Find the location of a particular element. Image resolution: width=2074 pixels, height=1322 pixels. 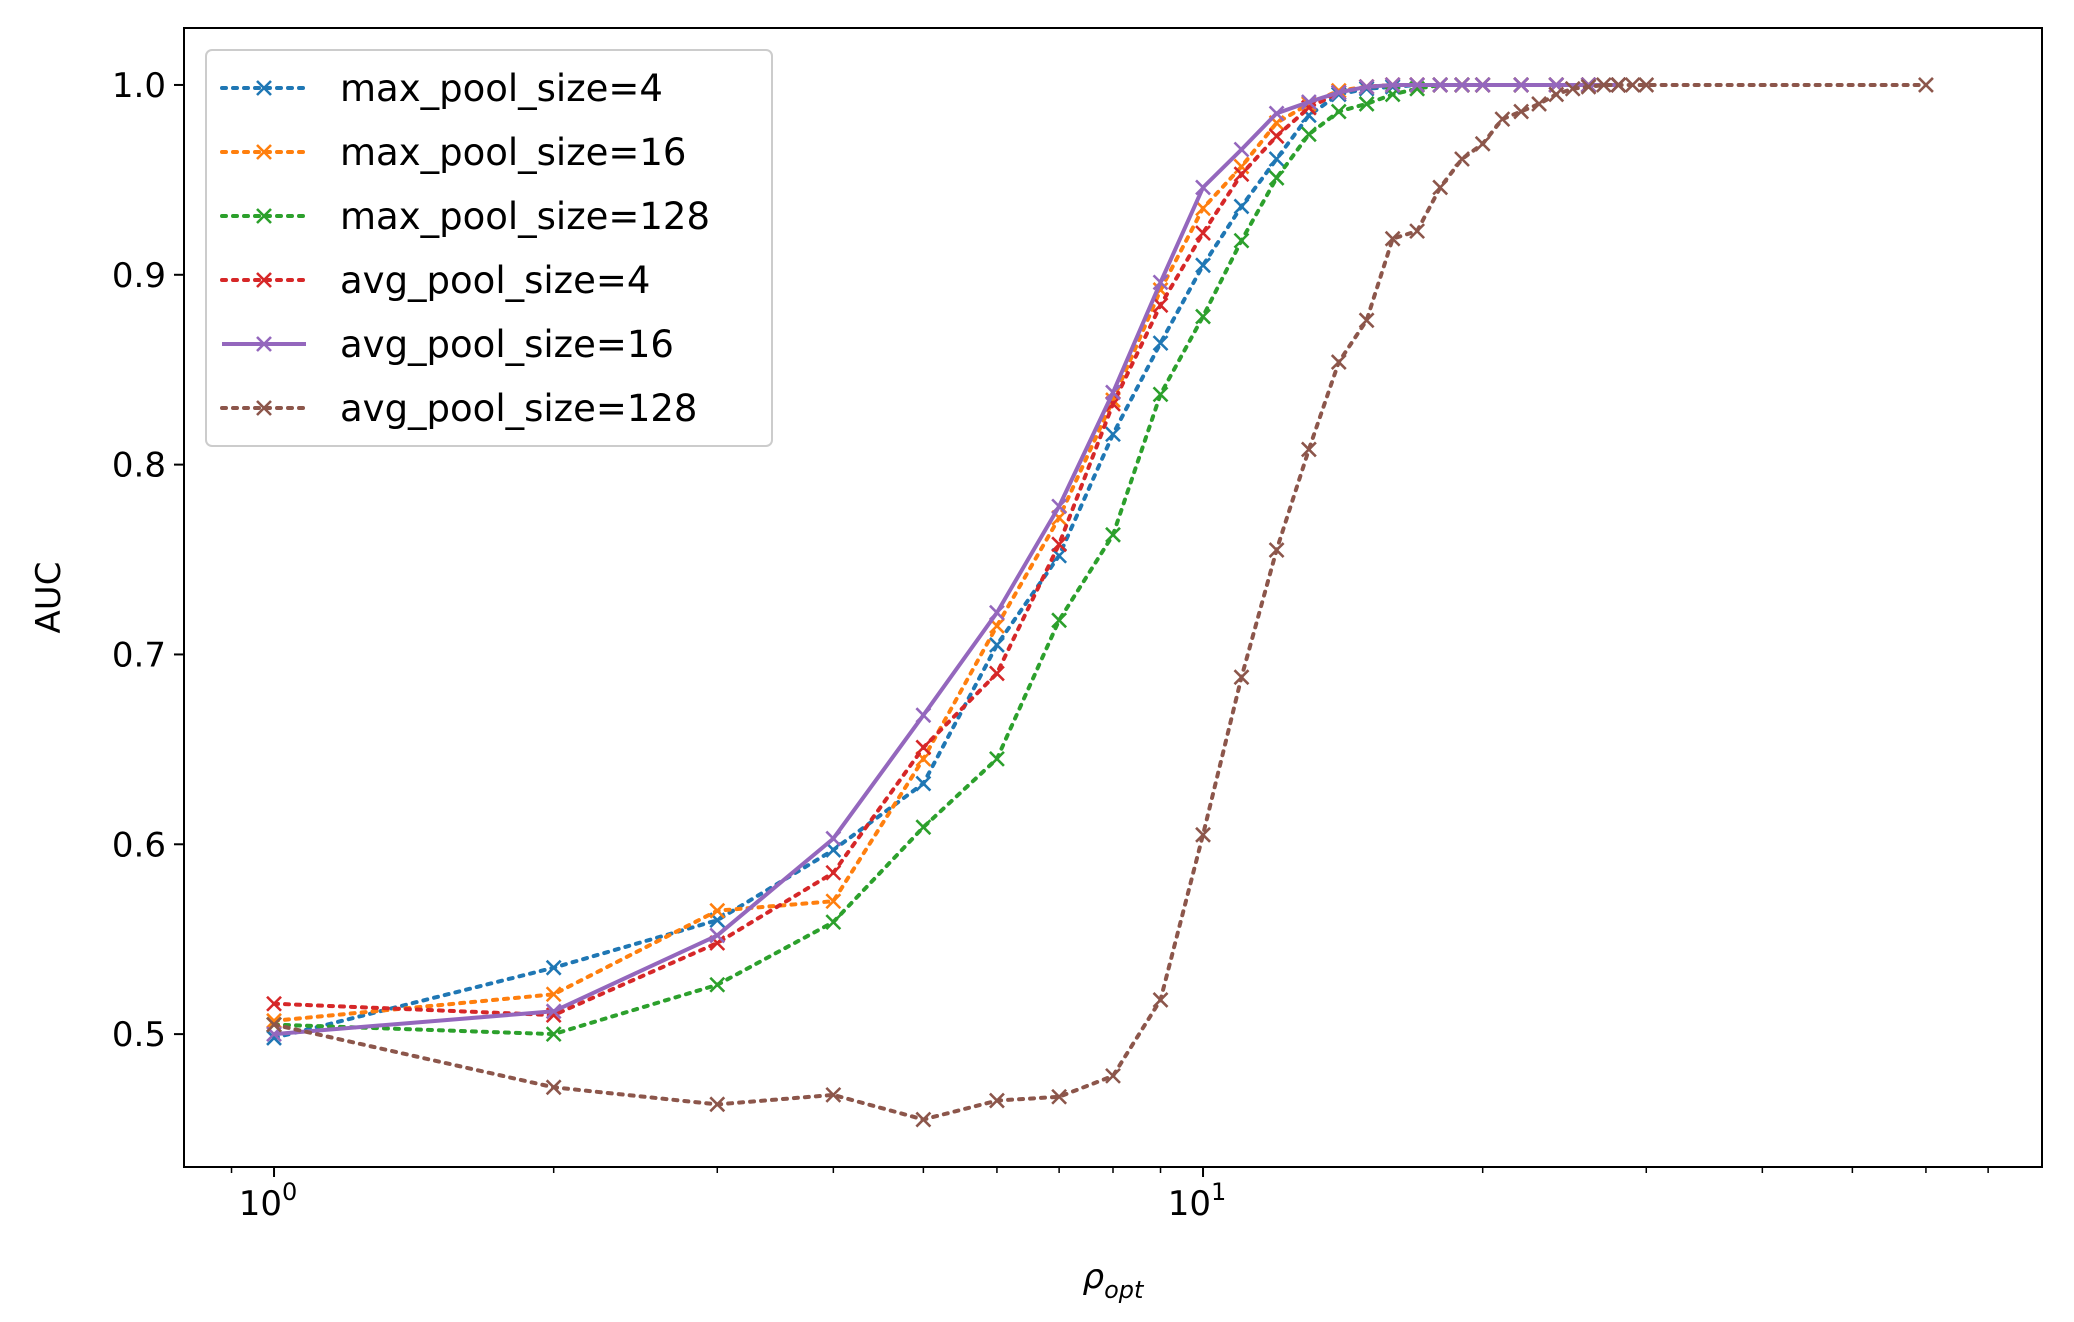

legend-item: avg_pool_size=4 is located at coordinates (435, 280).